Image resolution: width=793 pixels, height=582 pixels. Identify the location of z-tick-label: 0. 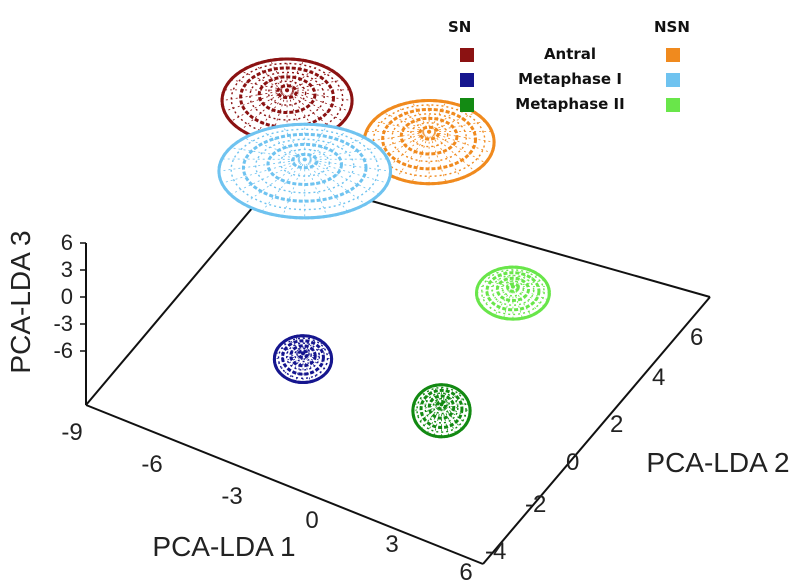
(67, 296).